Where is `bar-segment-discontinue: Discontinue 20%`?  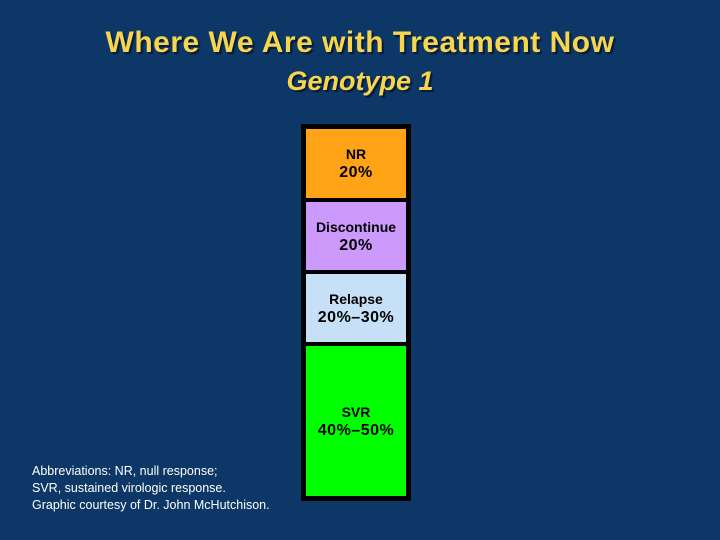 bar-segment-discontinue: Discontinue 20% is located at coordinates (356, 236).